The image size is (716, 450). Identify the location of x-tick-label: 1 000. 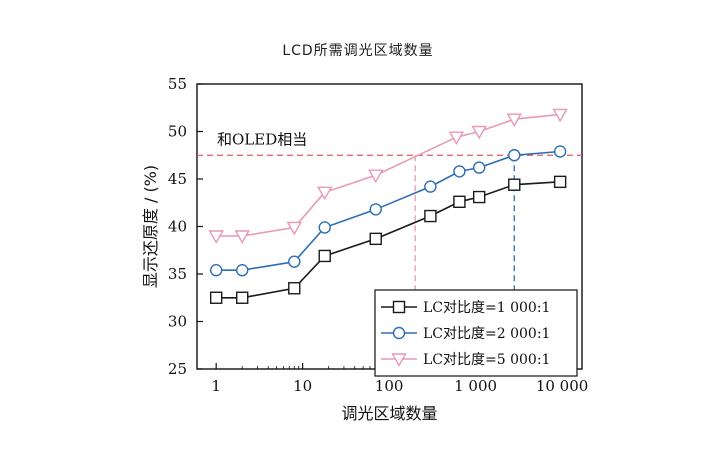
(475, 386).